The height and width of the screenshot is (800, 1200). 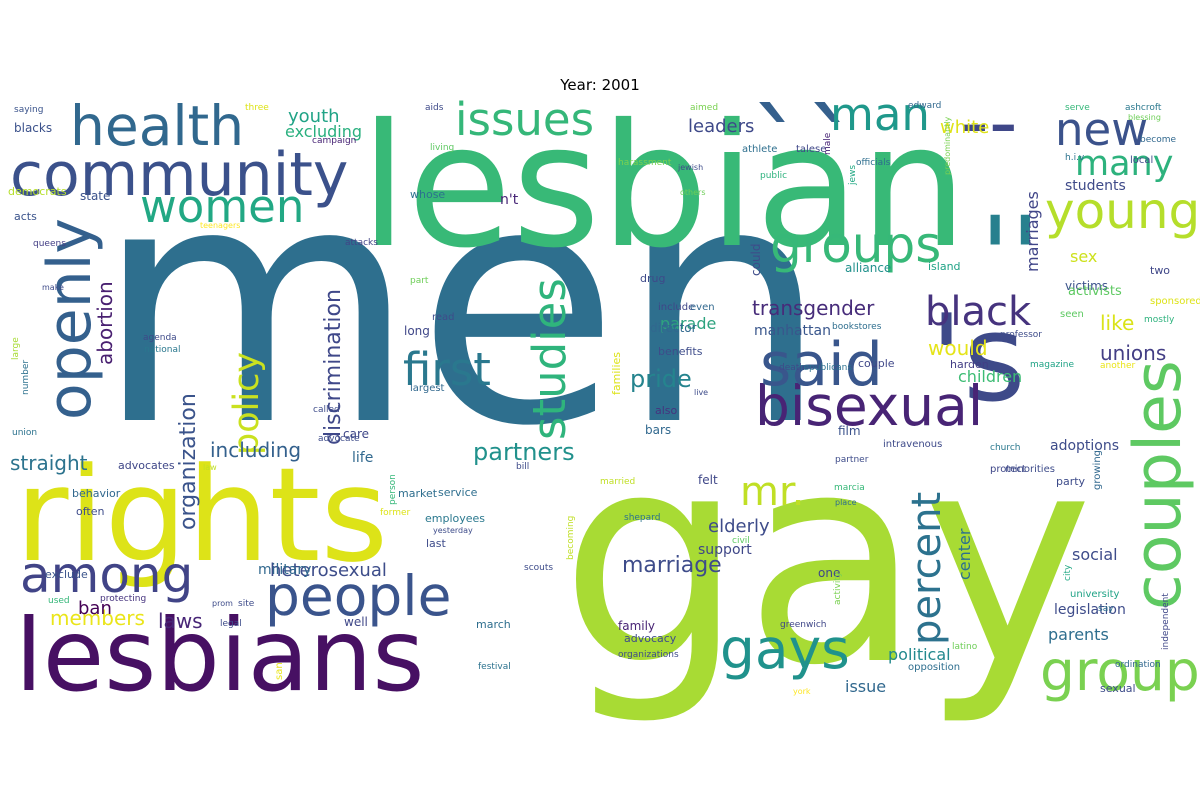 What do you see at coordinates (965, 647) in the screenshot?
I see `word-latino: latino` at bounding box center [965, 647].